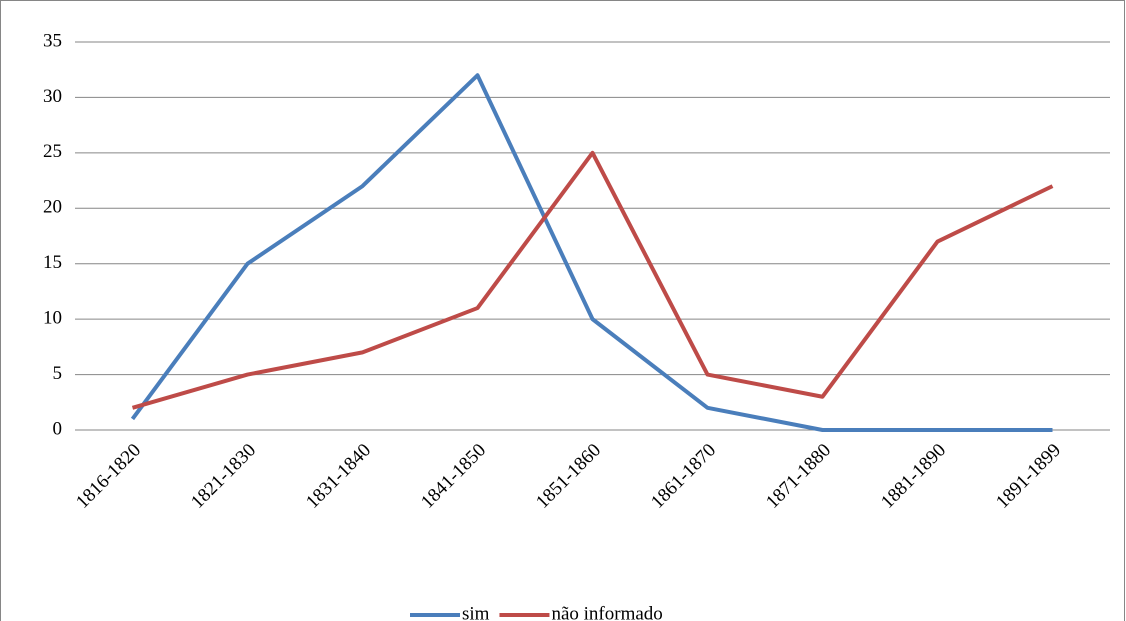 This screenshot has height=621, width=1126. What do you see at coordinates (606, 612) in the screenshot?
I see `legend-label: não informado` at bounding box center [606, 612].